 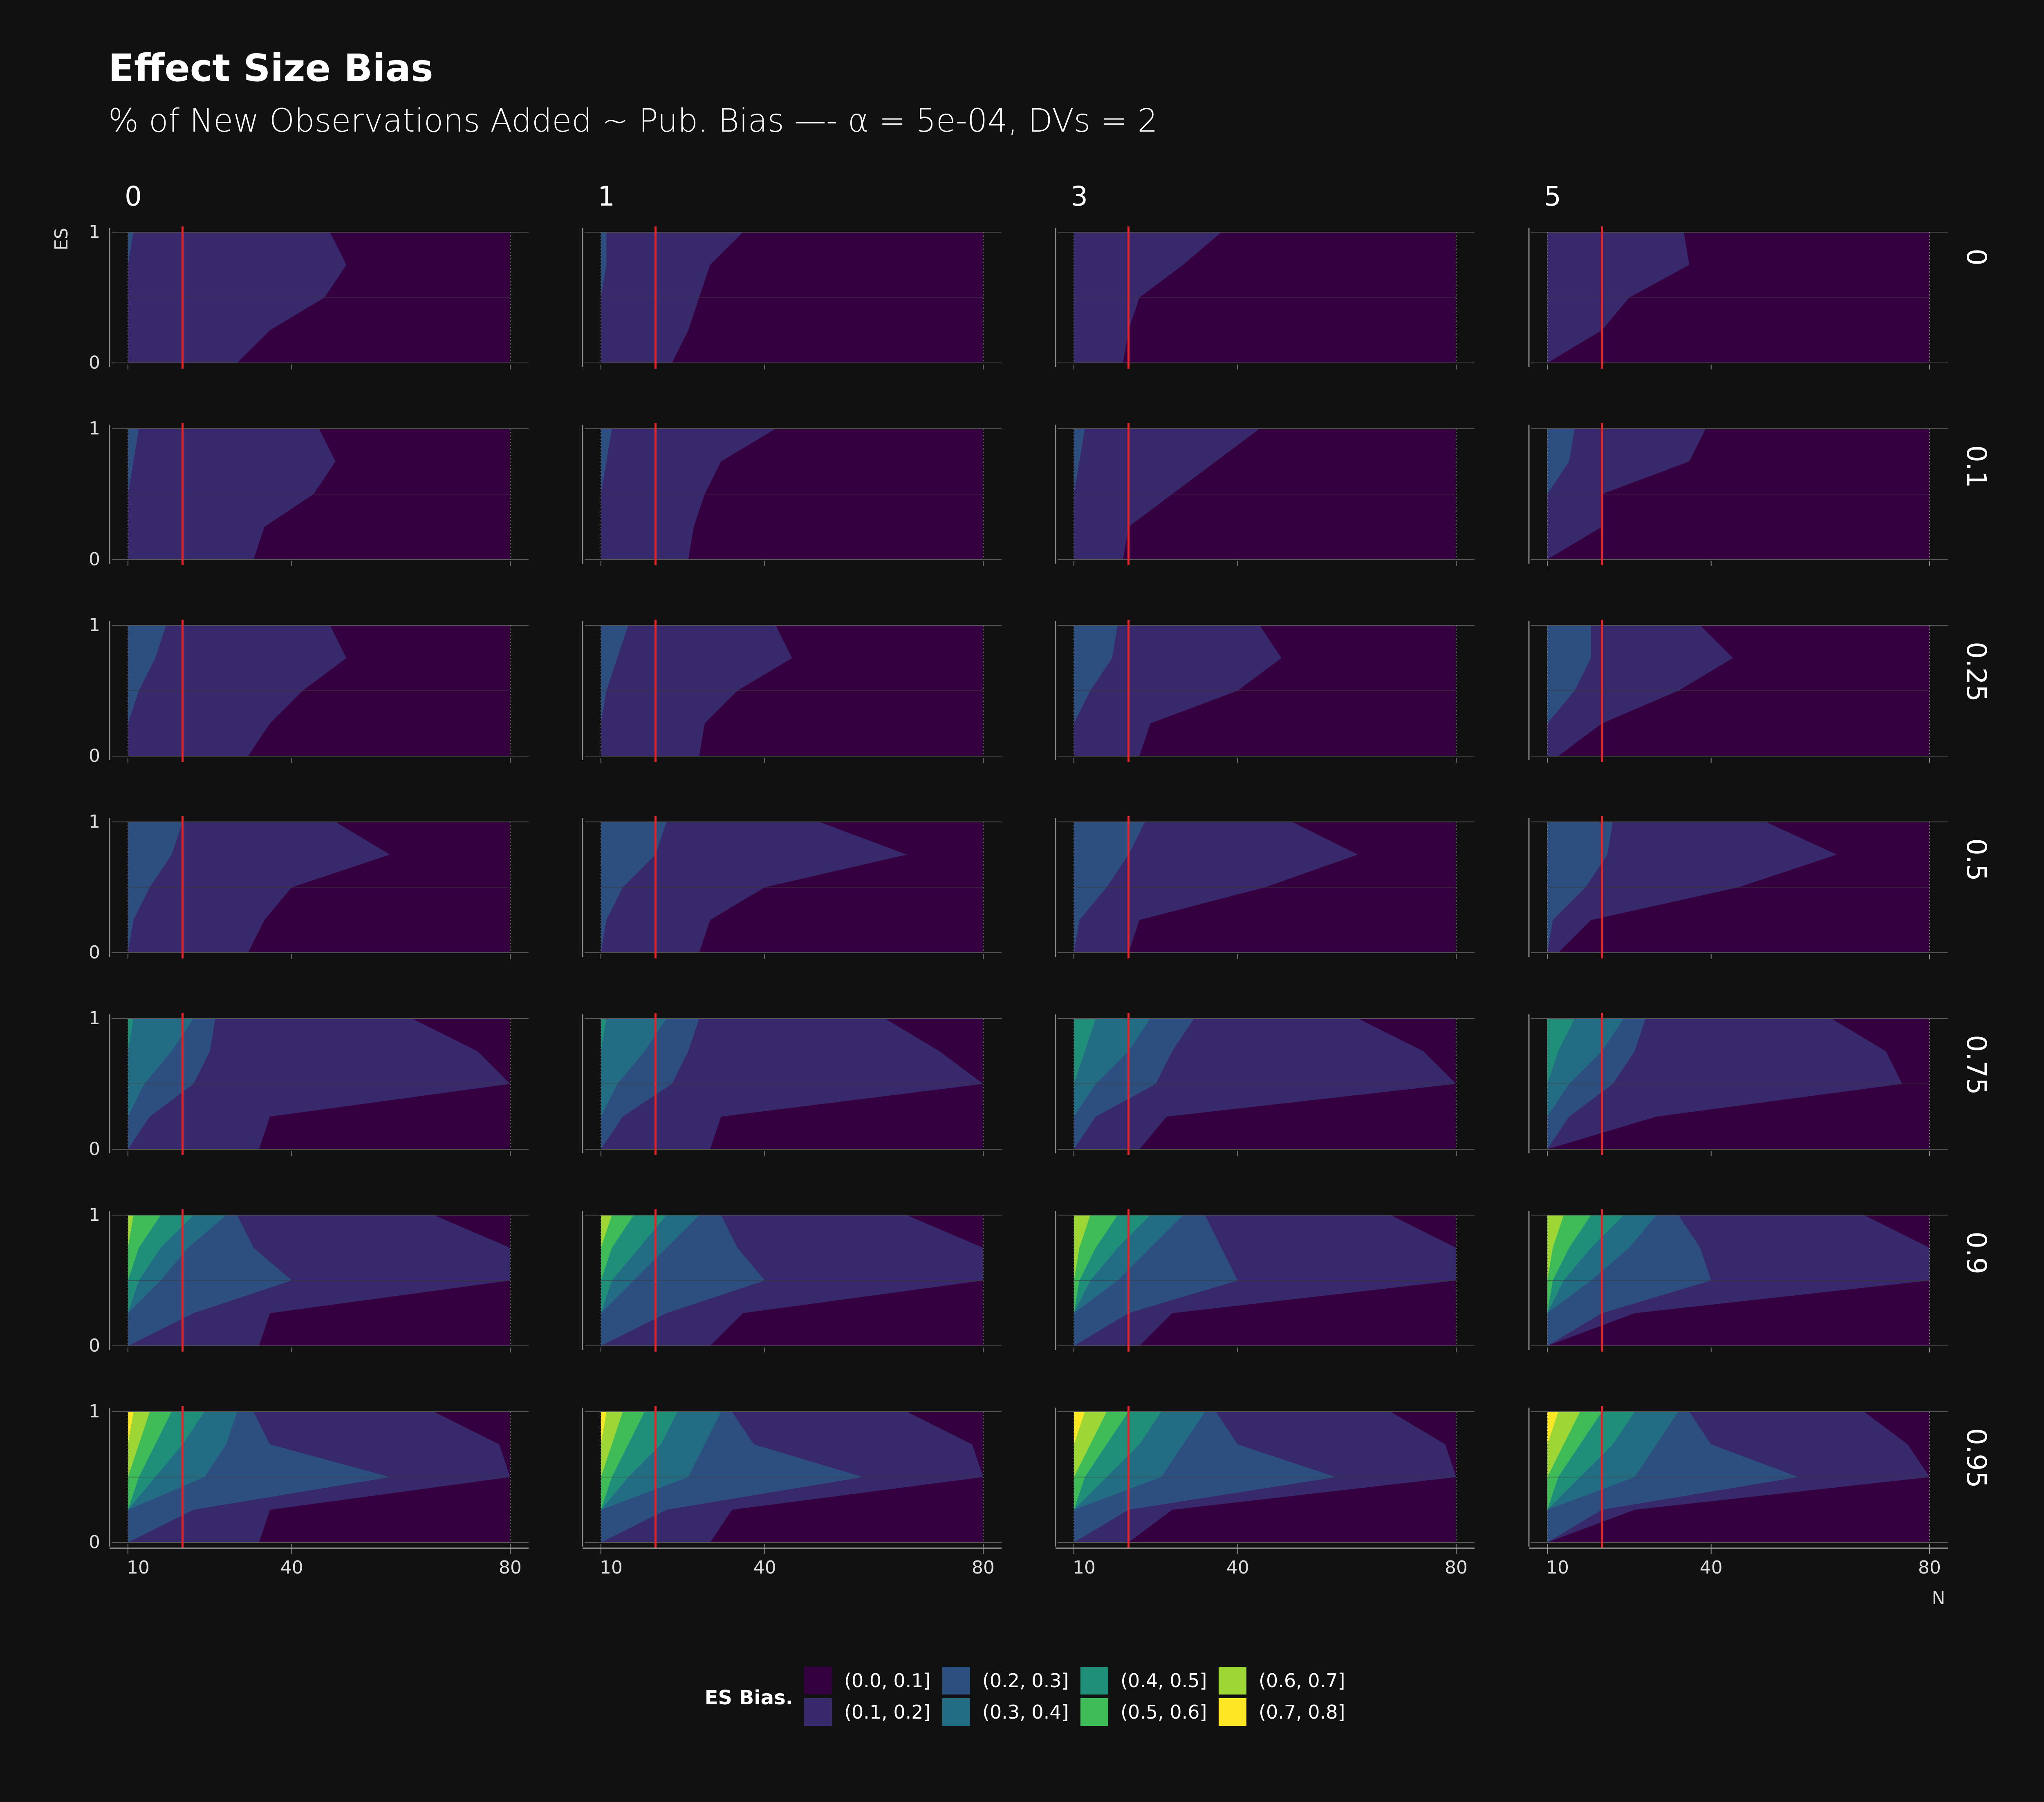 What do you see at coordinates (749, 1697) in the screenshot?
I see `legend-title: ES Bias.` at bounding box center [749, 1697].